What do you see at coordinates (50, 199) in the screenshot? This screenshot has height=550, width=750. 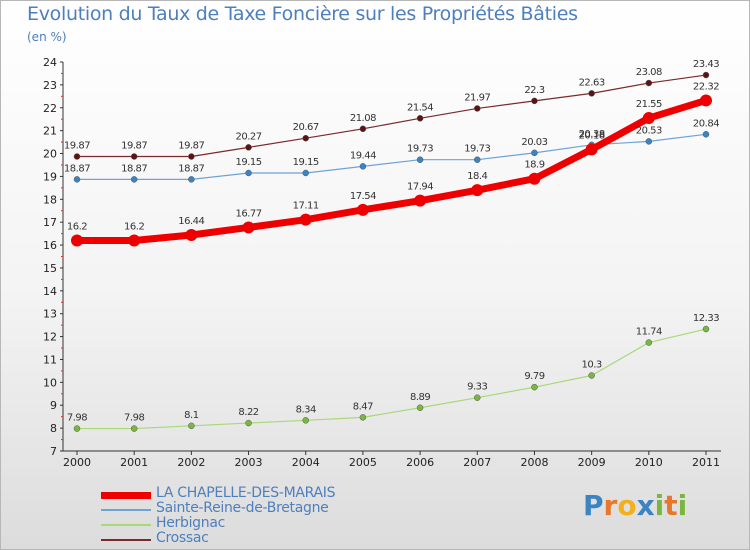 I see `y-tick-label: 18` at bounding box center [50, 199].